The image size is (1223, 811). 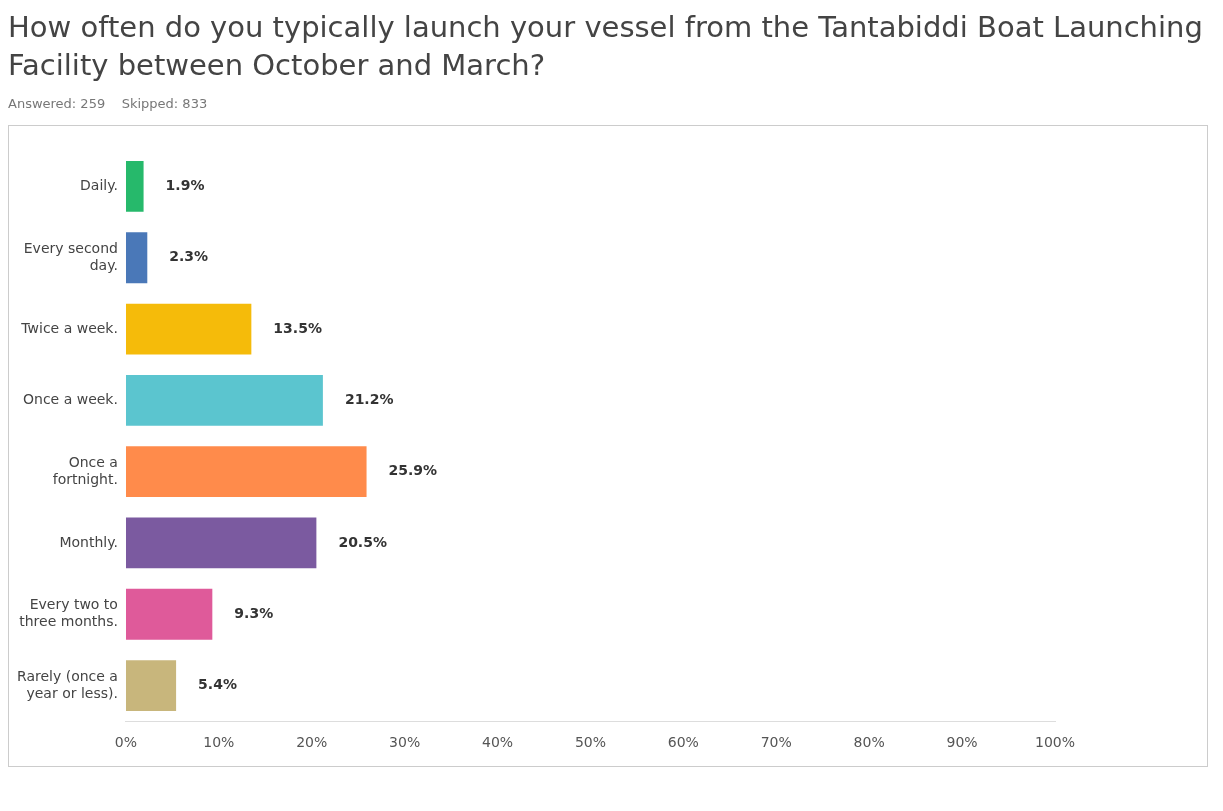 I want to click on data-label: 21.2%, so click(x=369, y=398).